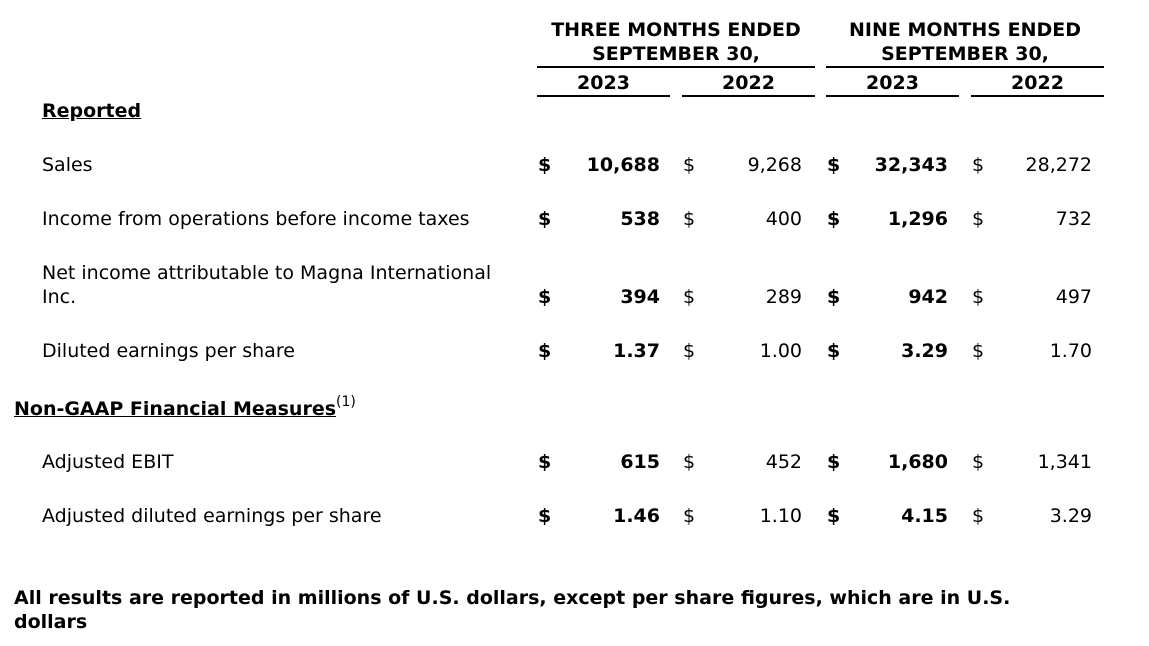  Describe the element at coordinates (51, 622) in the screenshot. I see `footnote-text-cont: dollars` at that location.